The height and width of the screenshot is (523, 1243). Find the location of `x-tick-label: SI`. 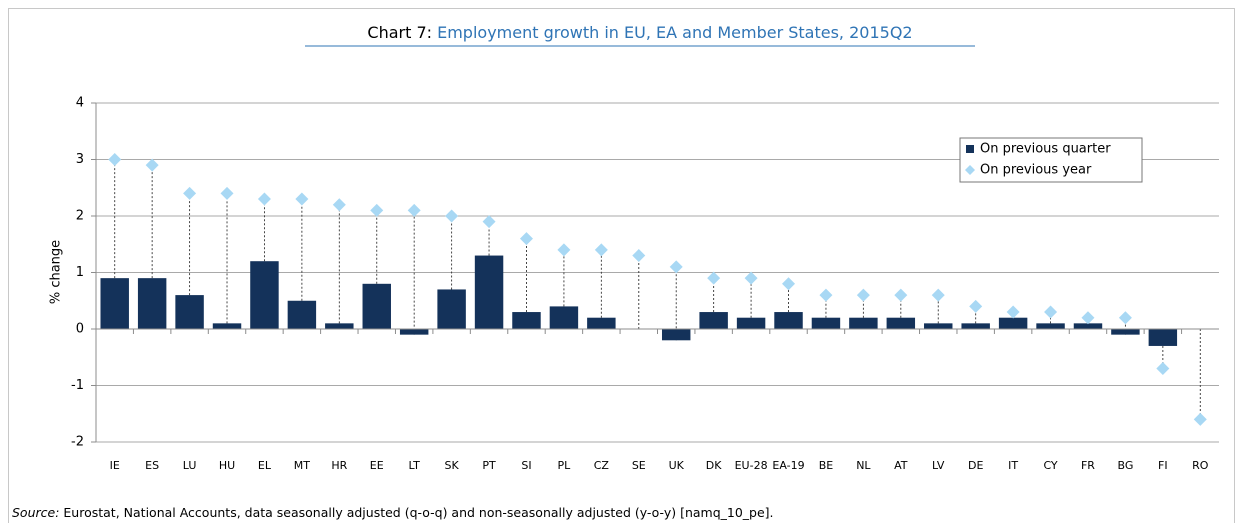

x-tick-label: SI is located at coordinates (526, 465).